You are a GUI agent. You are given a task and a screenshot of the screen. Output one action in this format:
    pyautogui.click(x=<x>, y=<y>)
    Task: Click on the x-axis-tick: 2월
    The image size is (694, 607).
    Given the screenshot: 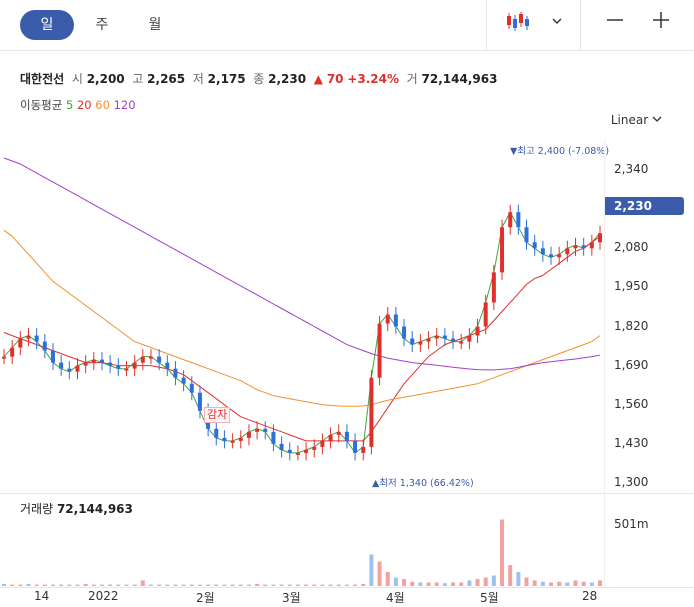 What is the action you would take?
    pyautogui.click(x=205, y=598)
    